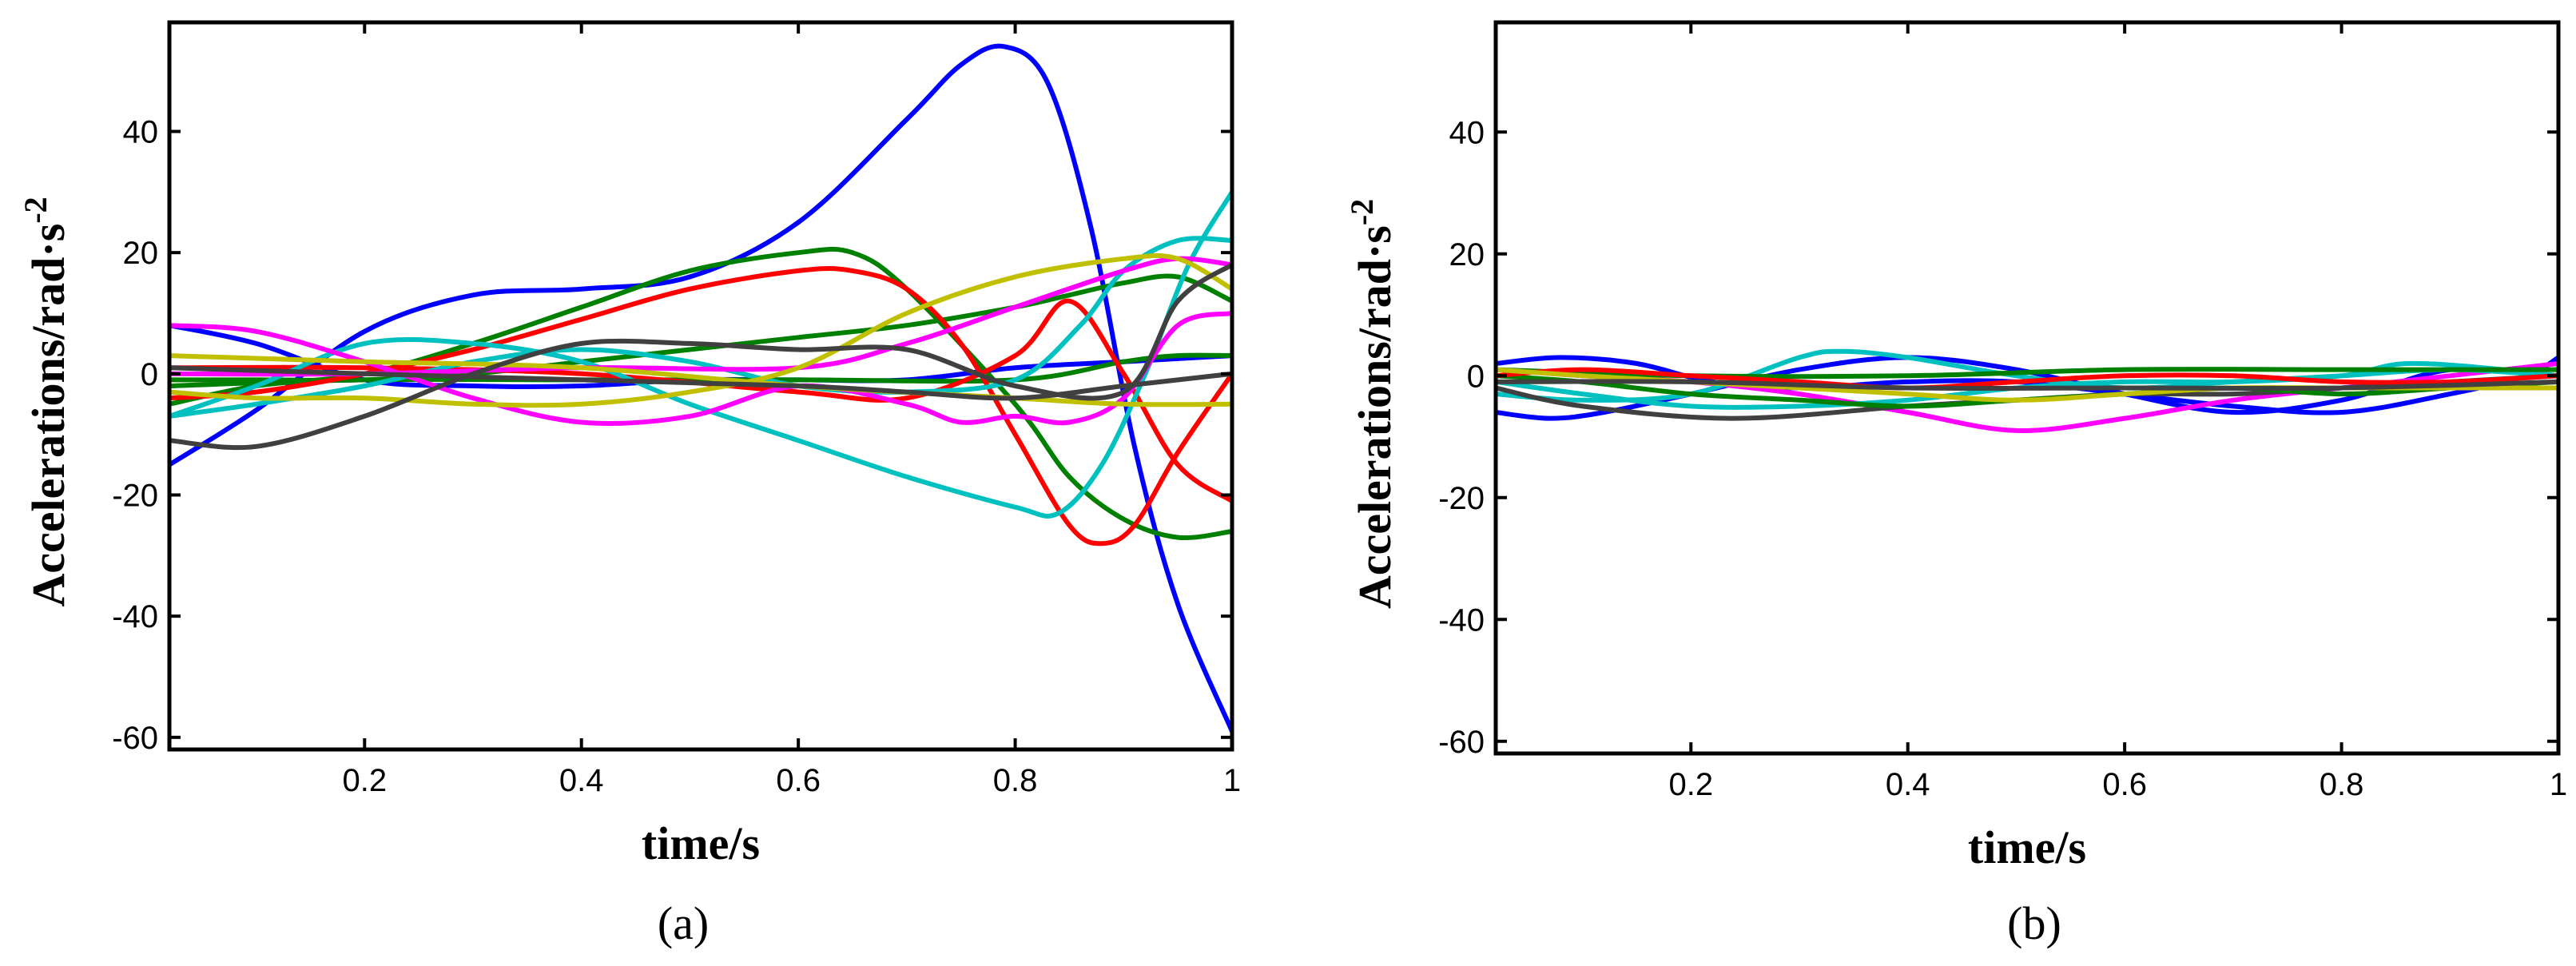  I want to click on series-line-red-b, so click(2027, 379).